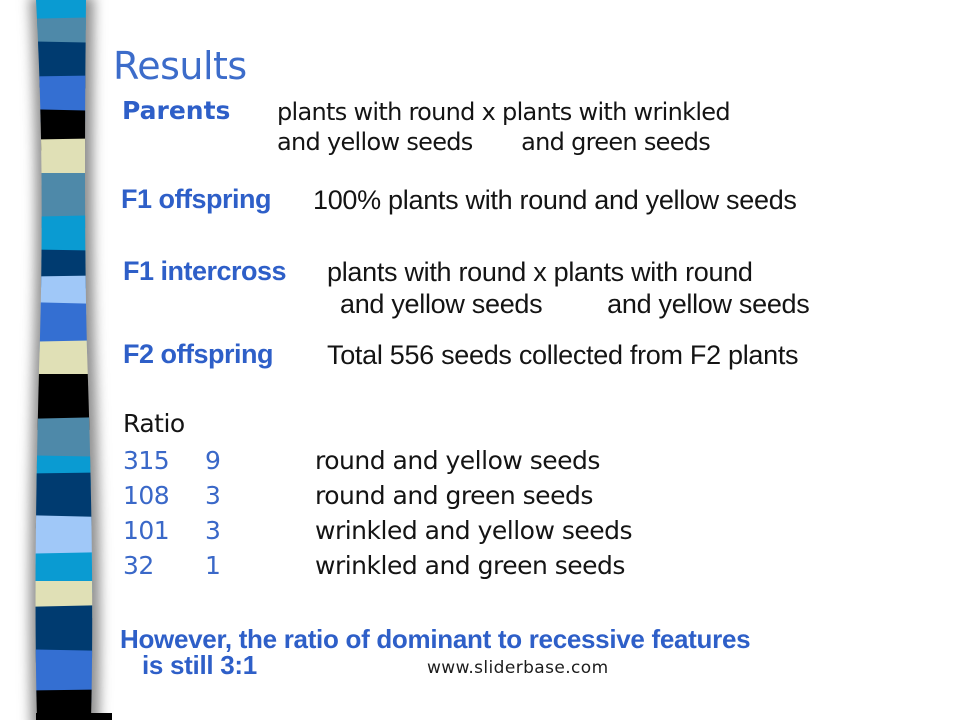 Image resolution: width=960 pixels, height=720 pixels. I want to click on ratio-description: round and green seeds, so click(454, 495).